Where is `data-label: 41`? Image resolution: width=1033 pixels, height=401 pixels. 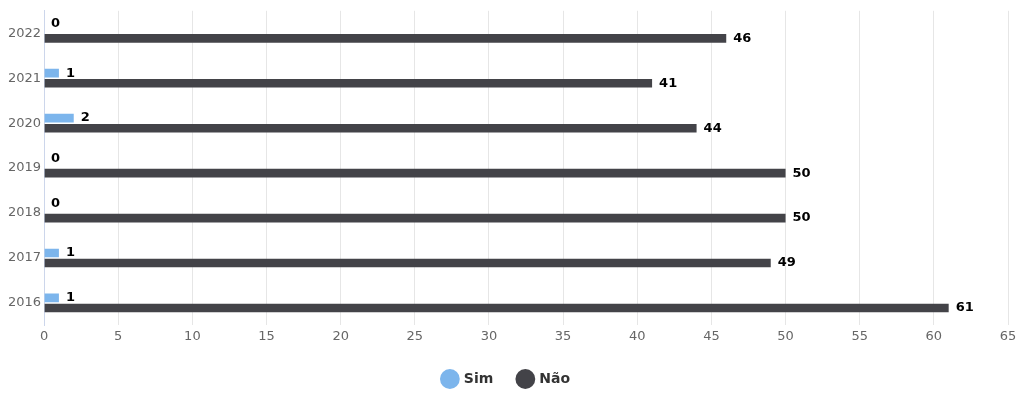 data-label: 41 is located at coordinates (668, 82).